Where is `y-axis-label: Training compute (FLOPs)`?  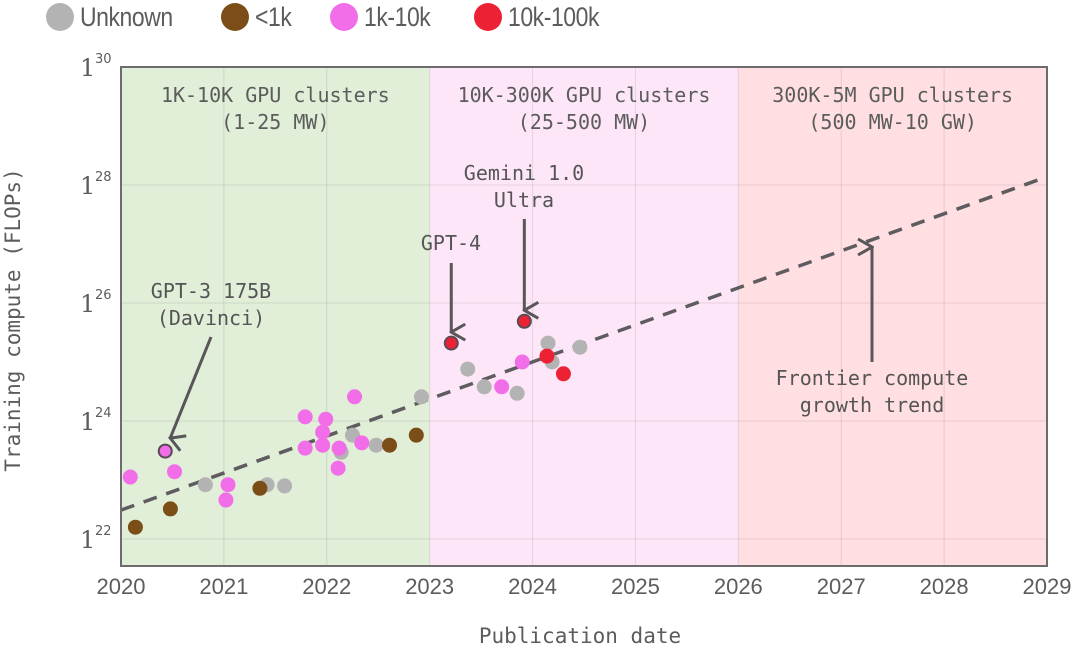
y-axis-label: Training compute (FLOPs) is located at coordinates (13, 319).